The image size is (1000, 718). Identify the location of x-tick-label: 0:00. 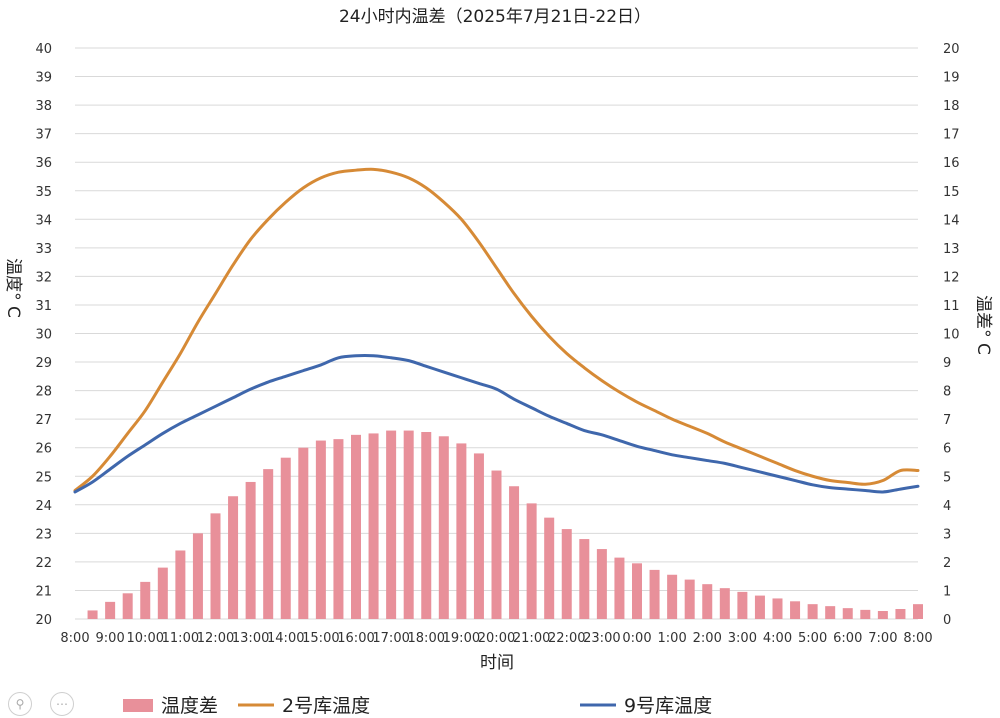
(636, 638).